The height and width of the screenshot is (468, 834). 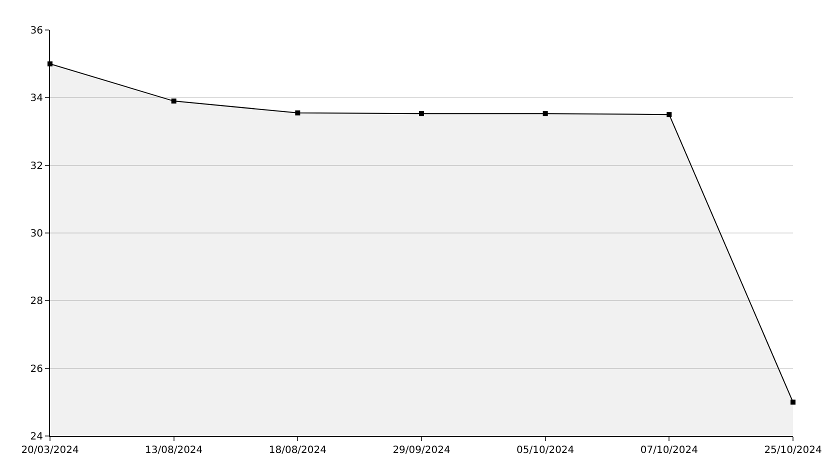 I want to click on x-tick-label: 25/10/2024, so click(x=793, y=450).